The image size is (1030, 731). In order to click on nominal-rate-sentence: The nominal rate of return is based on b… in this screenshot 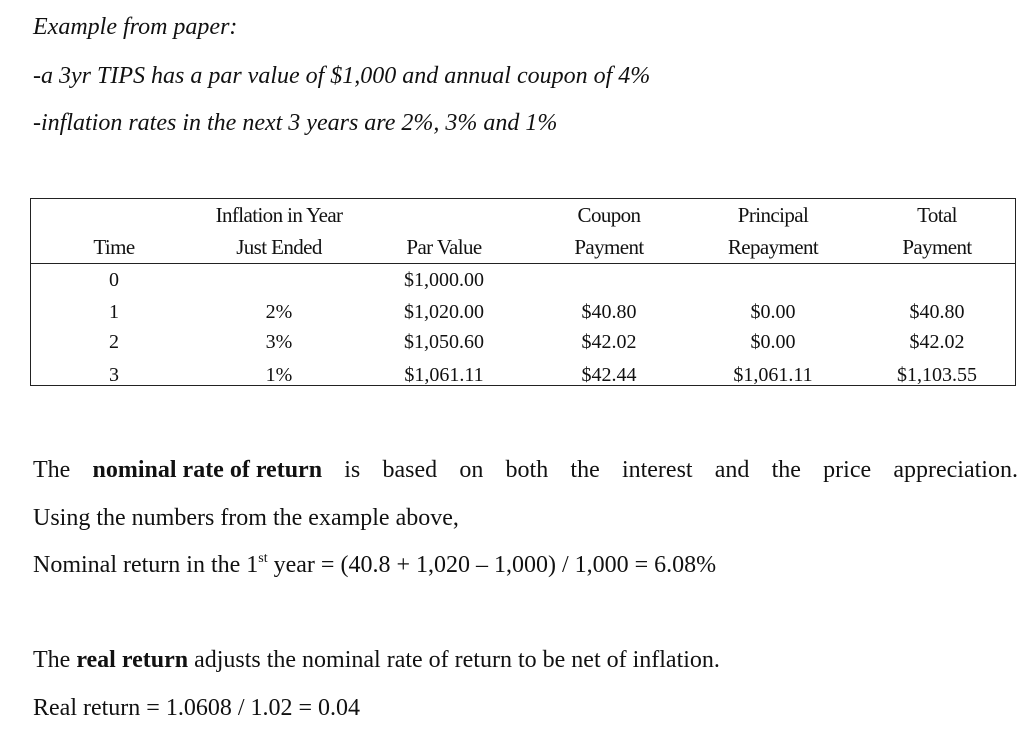, I will do `click(525, 470)`.